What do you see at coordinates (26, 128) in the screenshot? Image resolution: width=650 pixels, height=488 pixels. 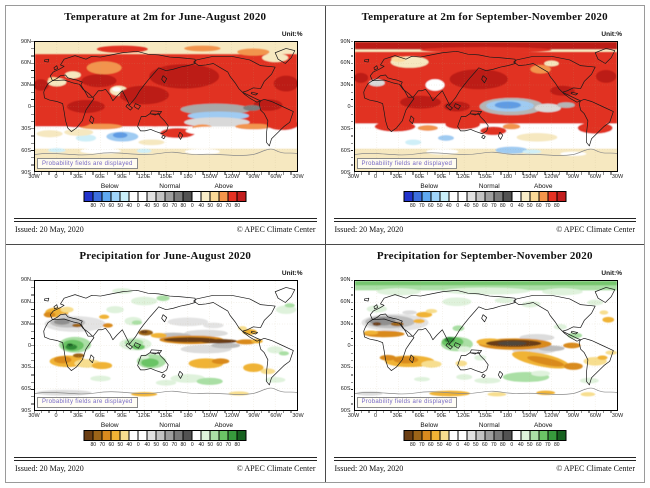 I see `y-axis-tick-label: 30S` at bounding box center [26, 128].